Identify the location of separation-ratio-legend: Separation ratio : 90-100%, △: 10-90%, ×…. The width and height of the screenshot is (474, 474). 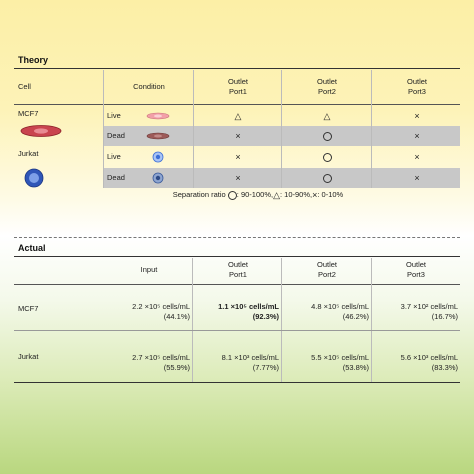
(258, 195).